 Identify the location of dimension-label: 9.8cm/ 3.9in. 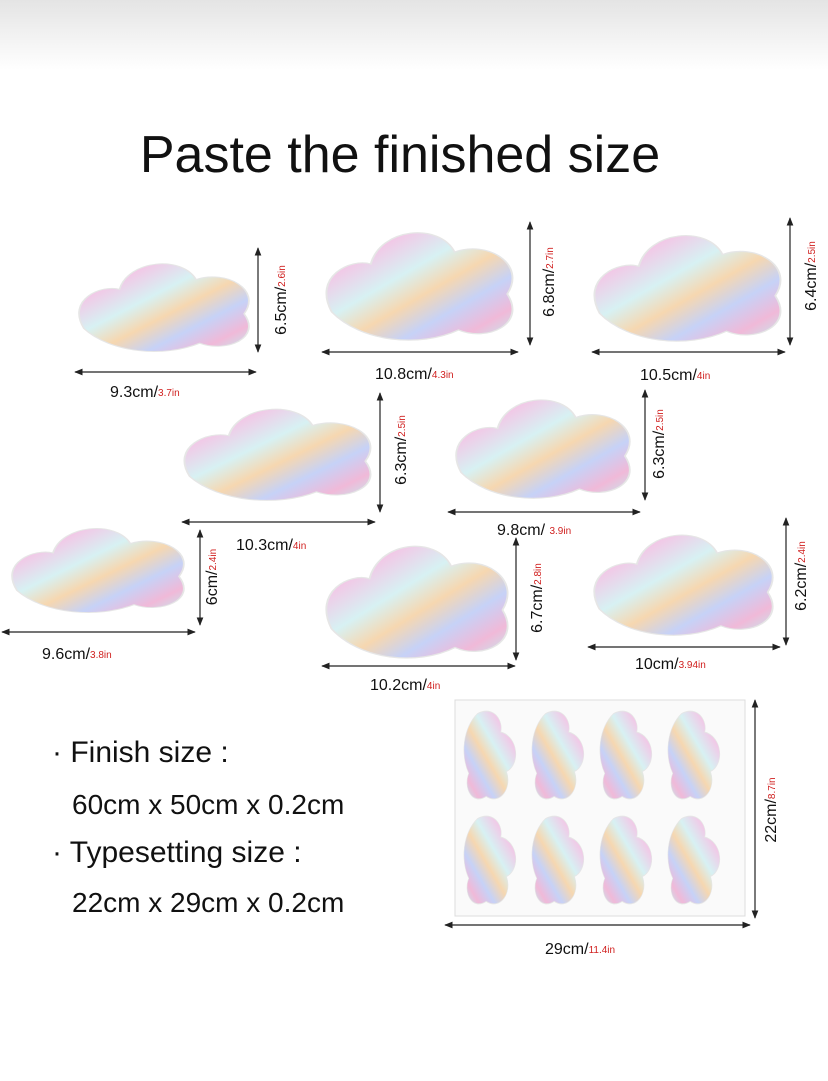
(534, 530).